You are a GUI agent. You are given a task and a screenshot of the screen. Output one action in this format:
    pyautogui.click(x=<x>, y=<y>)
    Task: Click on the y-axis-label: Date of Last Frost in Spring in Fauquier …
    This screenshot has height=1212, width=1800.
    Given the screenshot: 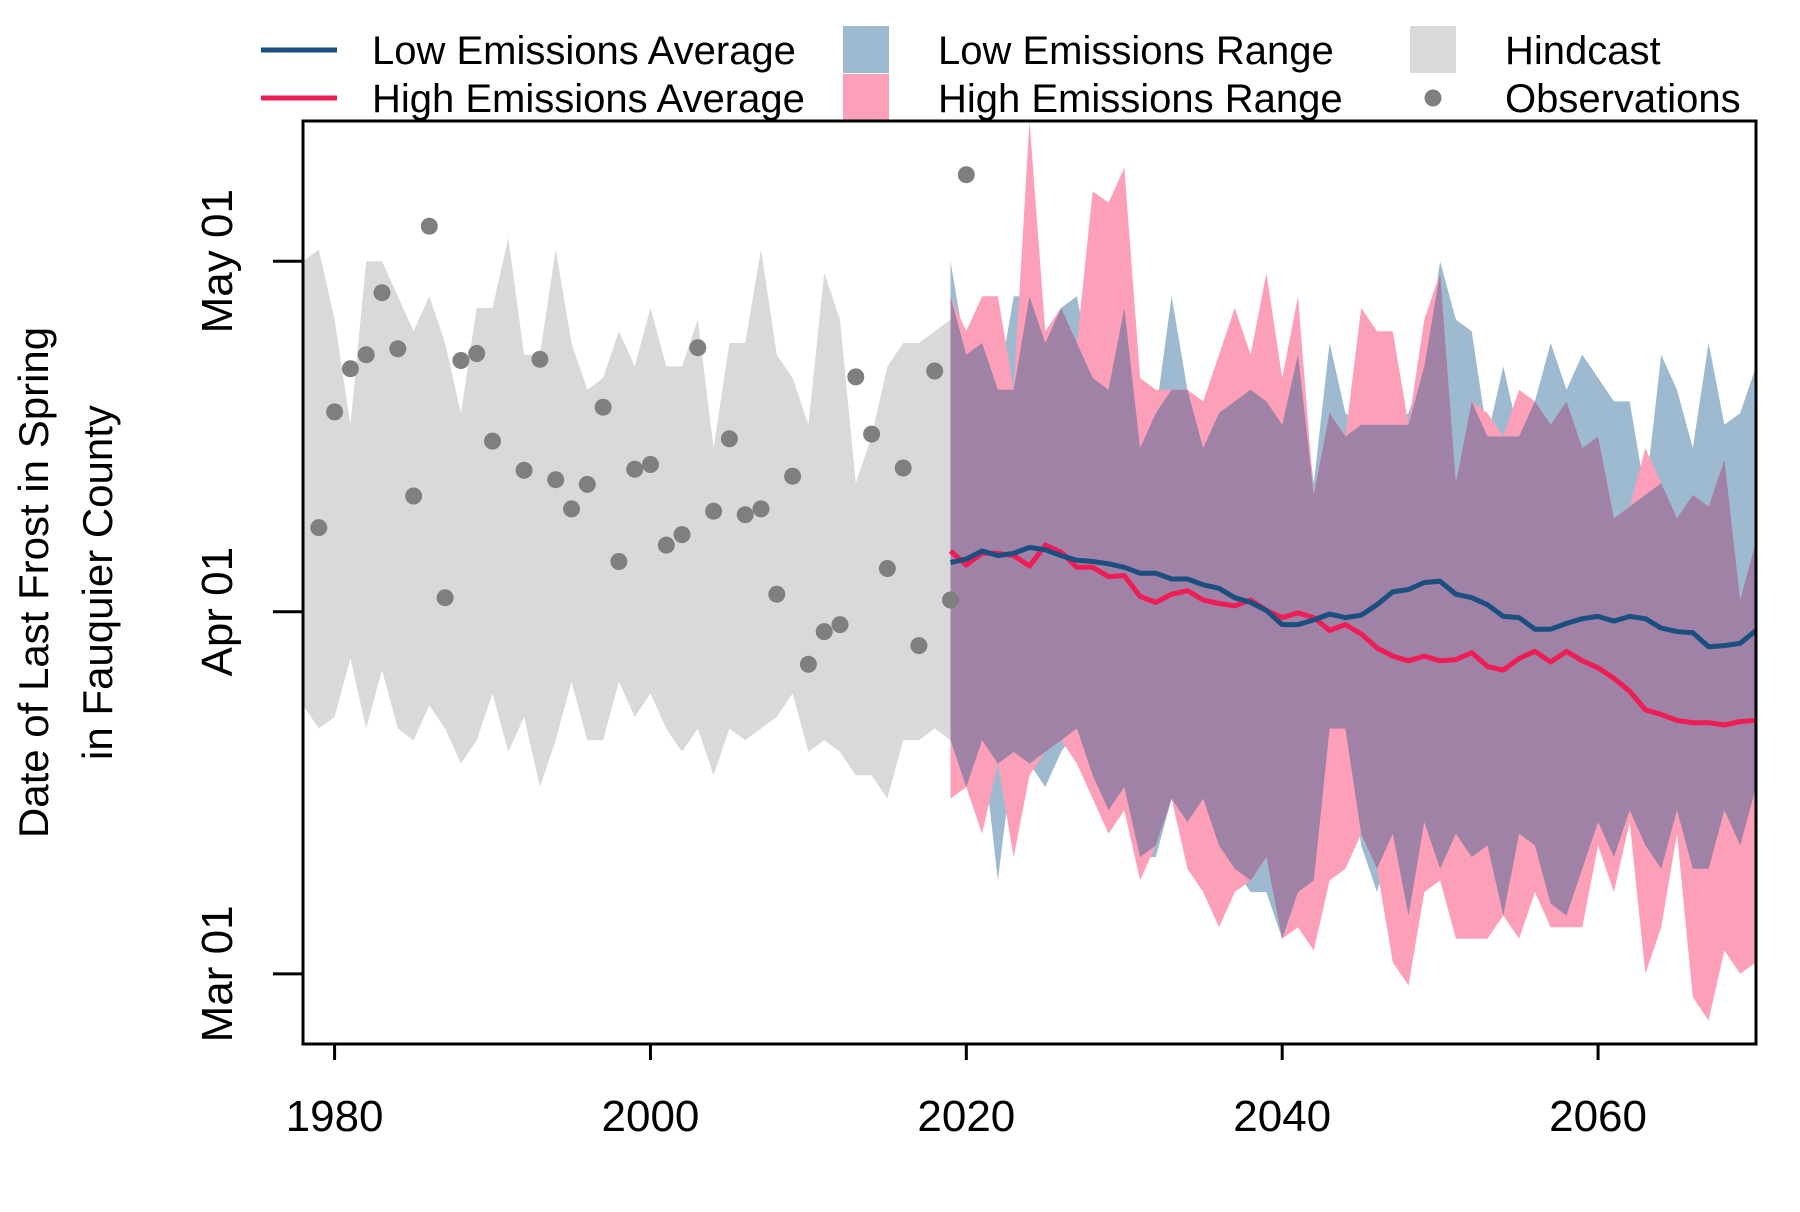 What is the action you would take?
    pyautogui.click(x=65, y=582)
    